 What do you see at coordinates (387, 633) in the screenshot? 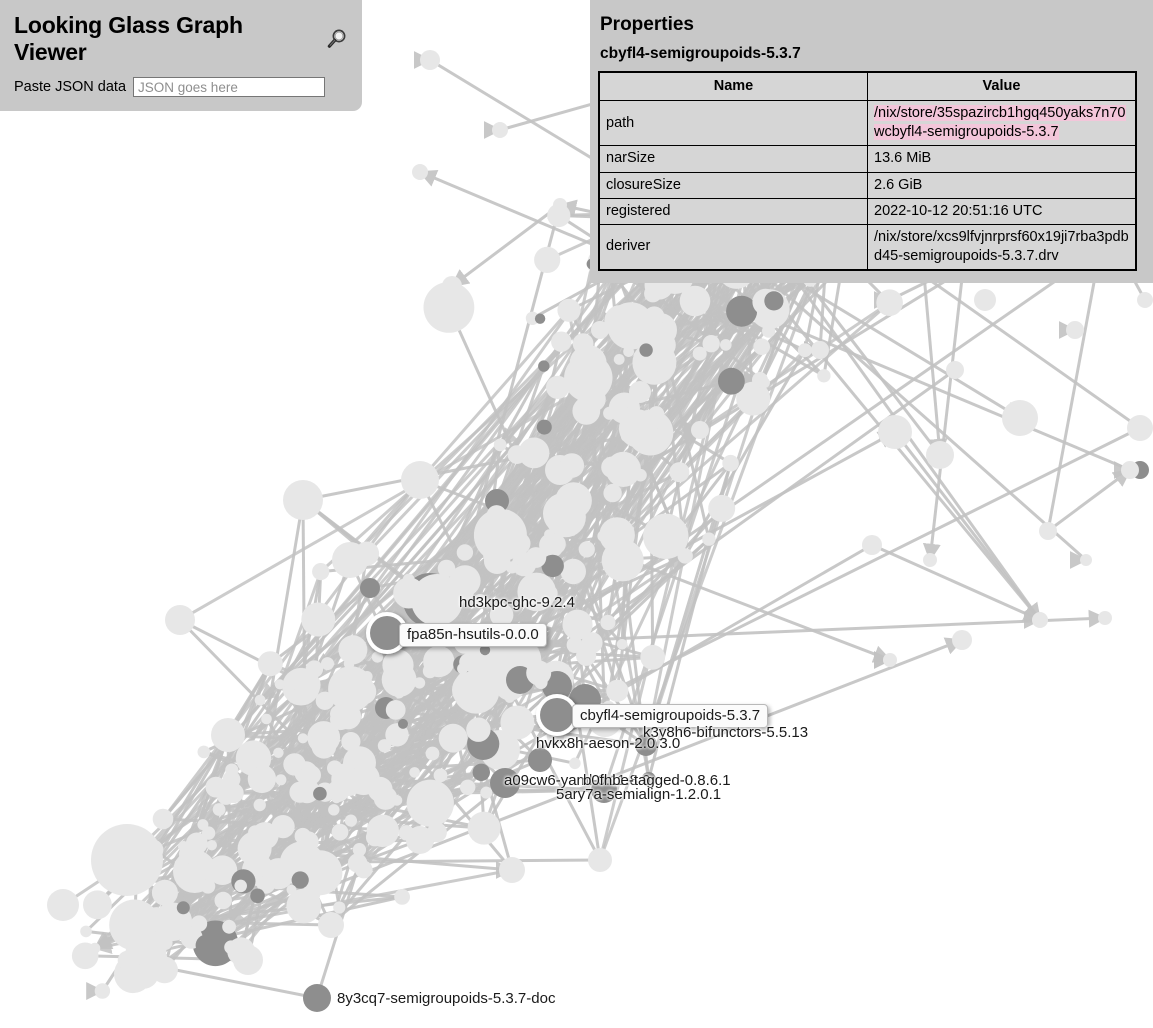
I see `selected-graph-node` at bounding box center [387, 633].